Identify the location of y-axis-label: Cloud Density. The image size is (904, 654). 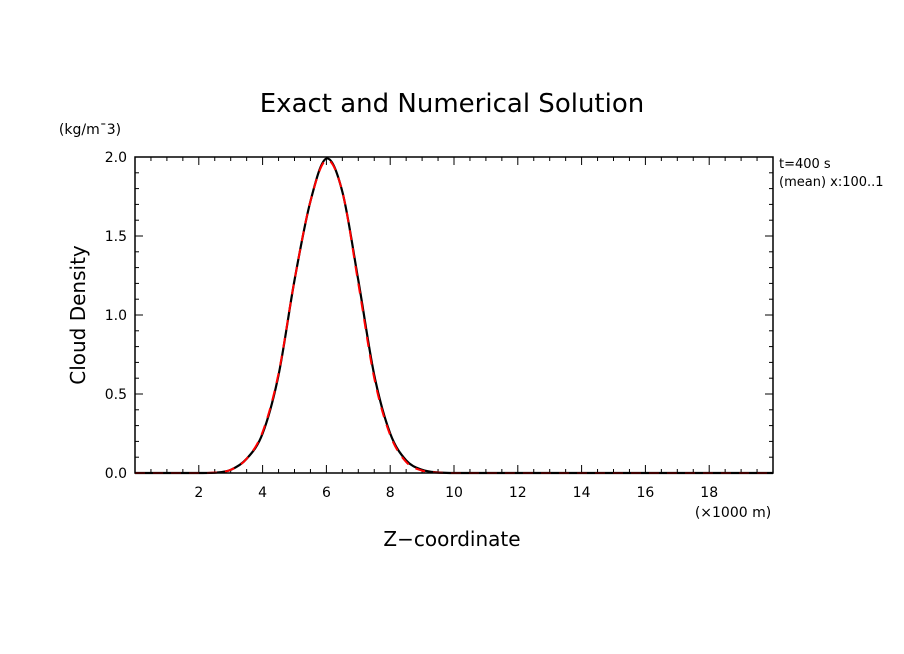
(78, 315).